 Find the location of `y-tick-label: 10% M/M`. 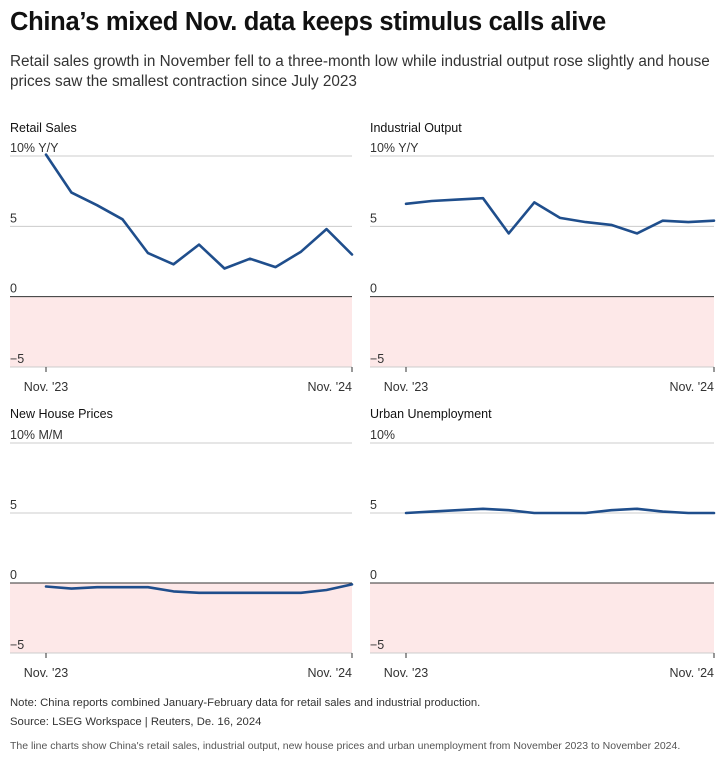

y-tick-label: 10% M/M is located at coordinates (36, 435).